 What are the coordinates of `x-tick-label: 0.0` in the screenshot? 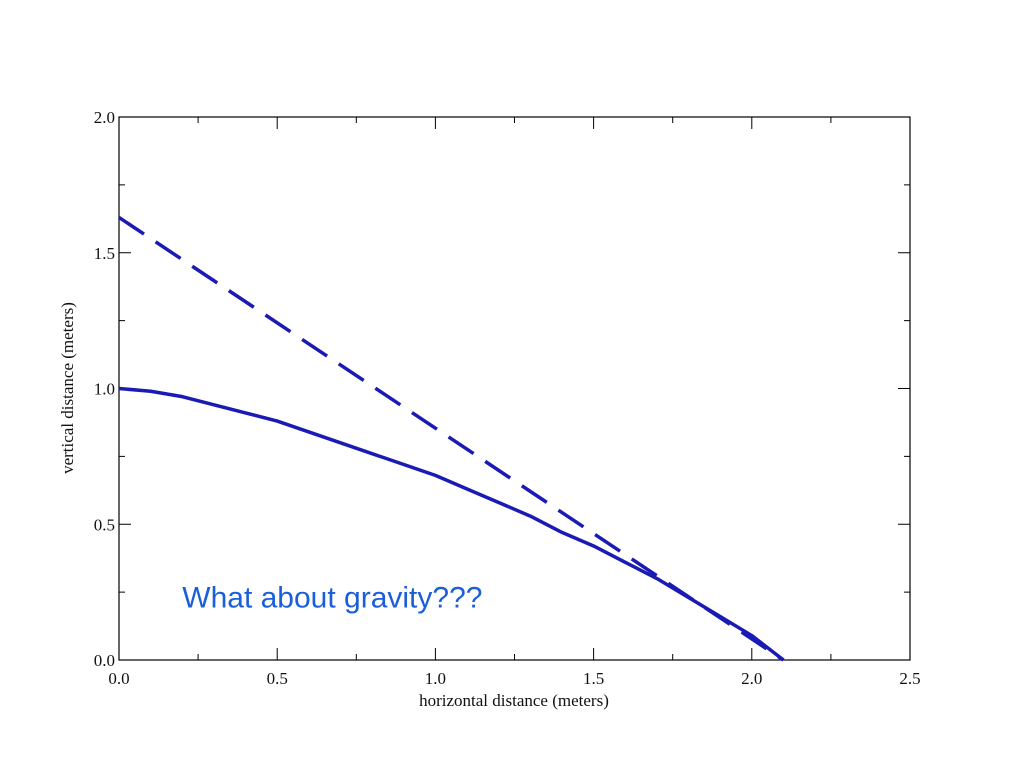 It's located at (118, 678).